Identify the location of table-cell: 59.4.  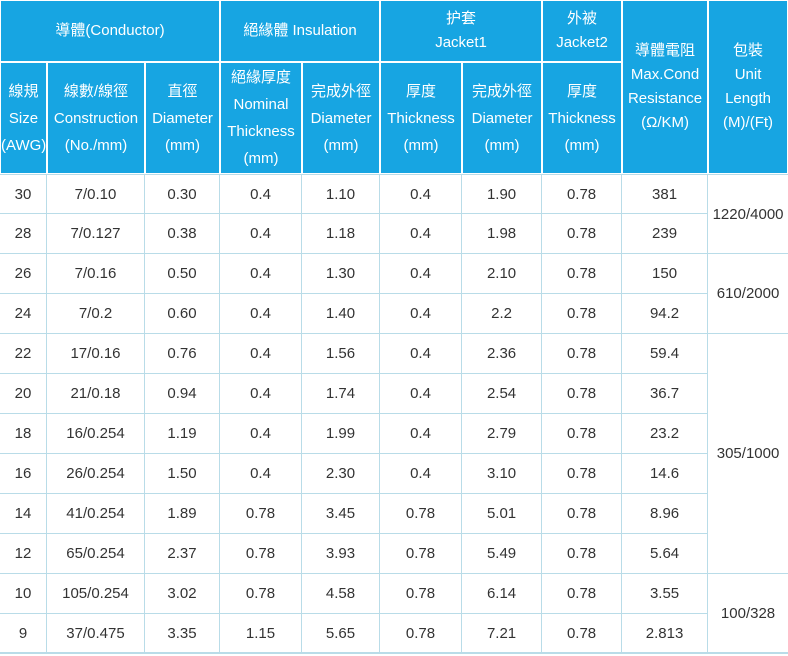
(665, 354).